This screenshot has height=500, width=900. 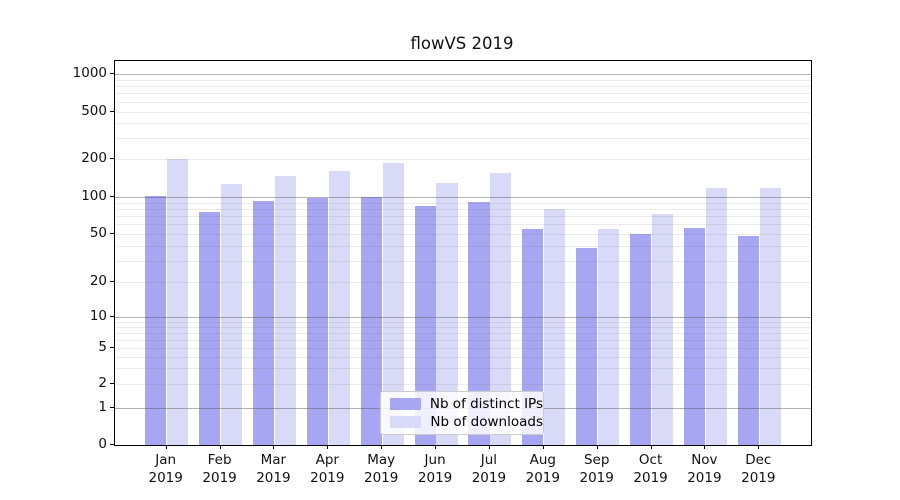 I want to click on y-tick-label: 1000, so click(x=89, y=72).